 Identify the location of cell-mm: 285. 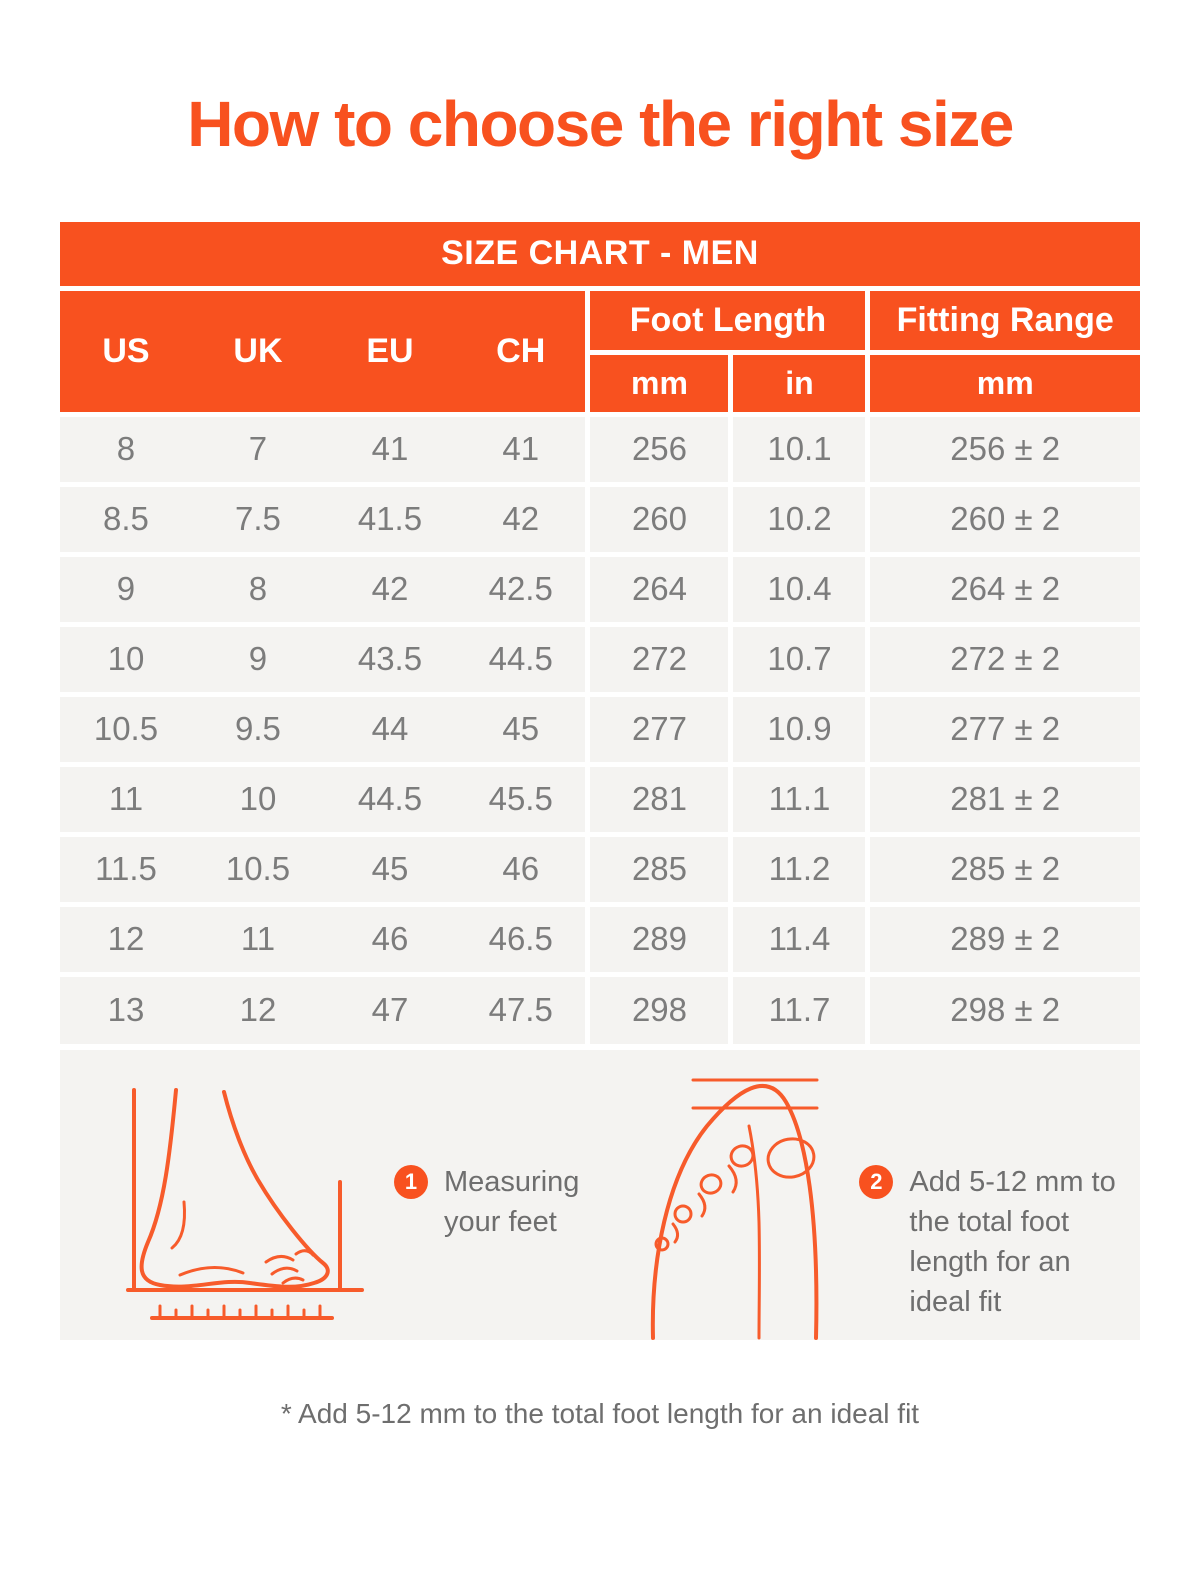
(658, 867).